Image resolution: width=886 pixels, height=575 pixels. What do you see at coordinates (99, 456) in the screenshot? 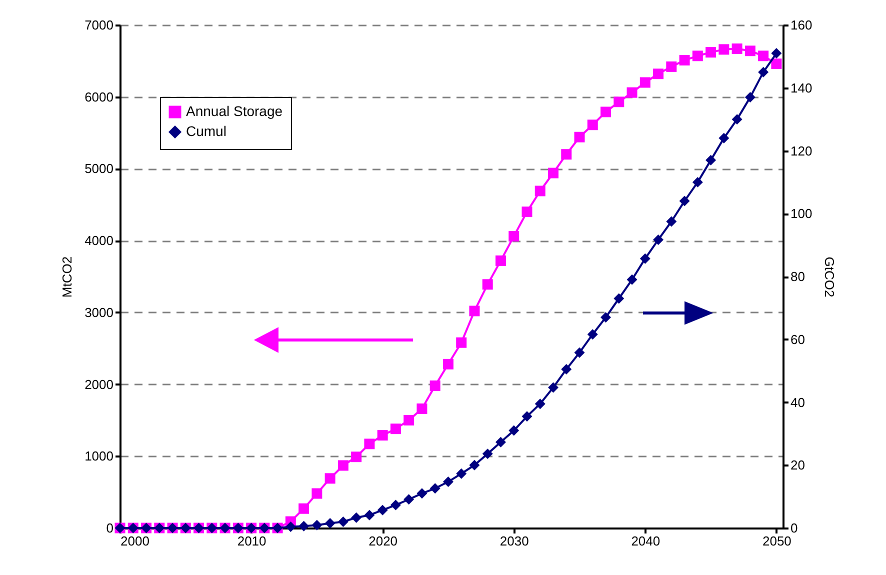
I see `y-tick-label: 1000` at bounding box center [99, 456].